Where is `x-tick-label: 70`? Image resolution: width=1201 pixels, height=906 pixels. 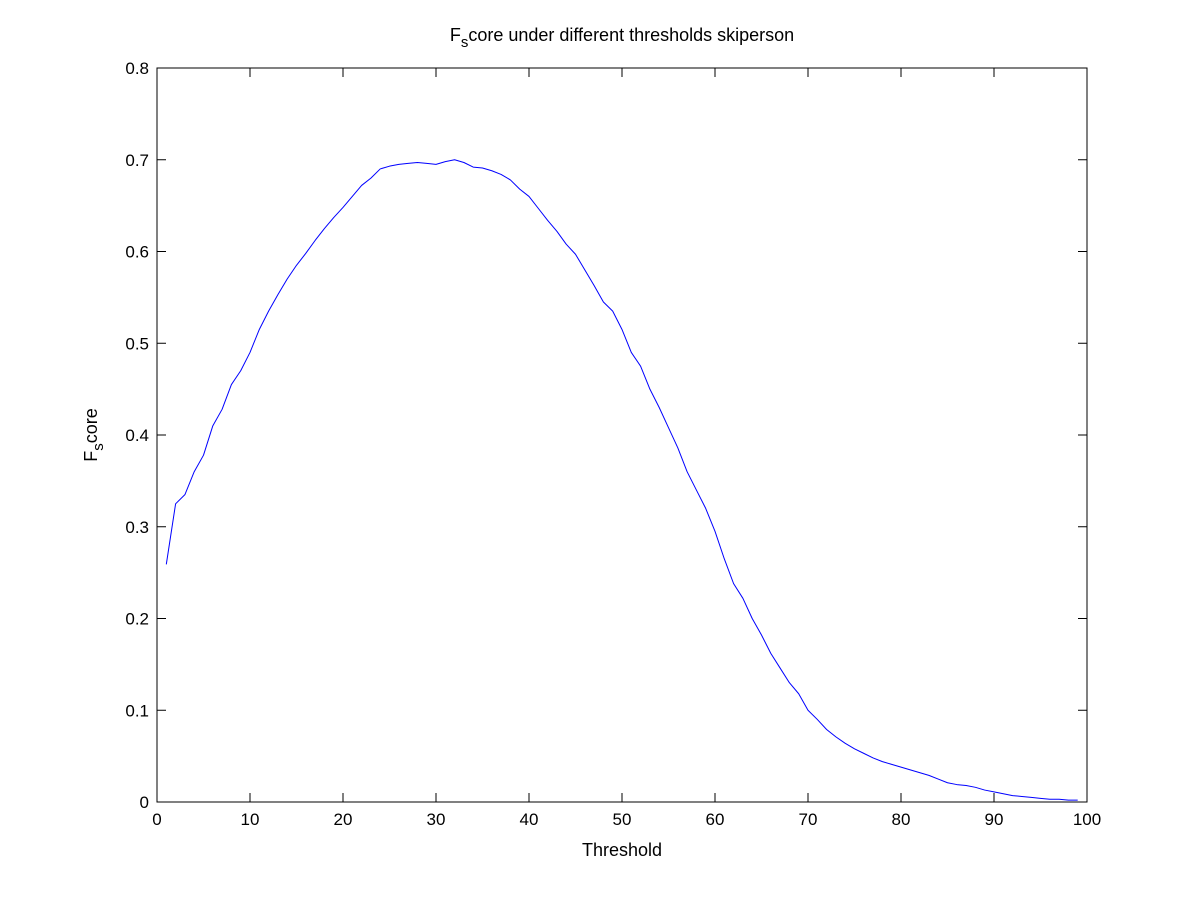 x-tick-label: 70 is located at coordinates (808, 819).